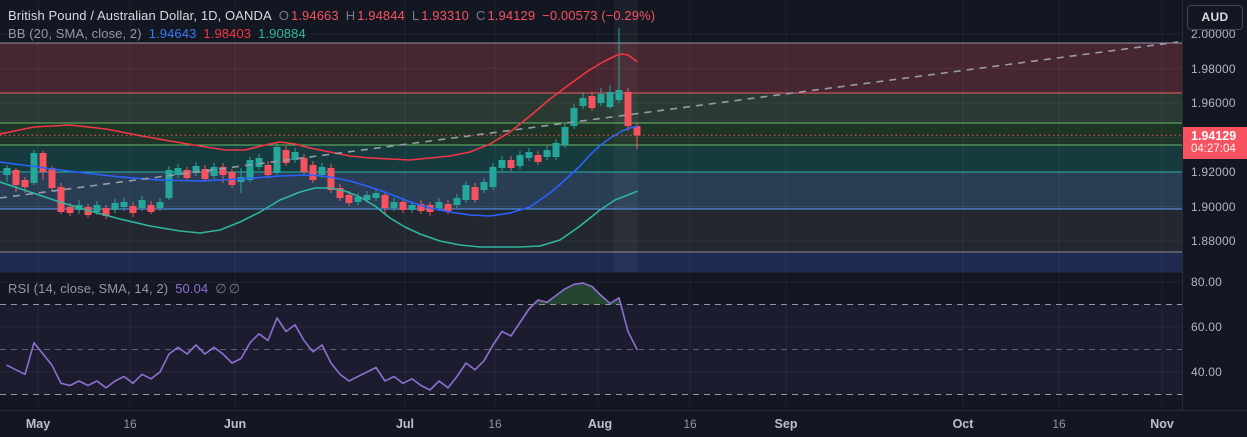 This screenshot has height=437, width=1247. Describe the element at coordinates (626, 136) in the screenshot. I see `last-bars-highlight` at that location.